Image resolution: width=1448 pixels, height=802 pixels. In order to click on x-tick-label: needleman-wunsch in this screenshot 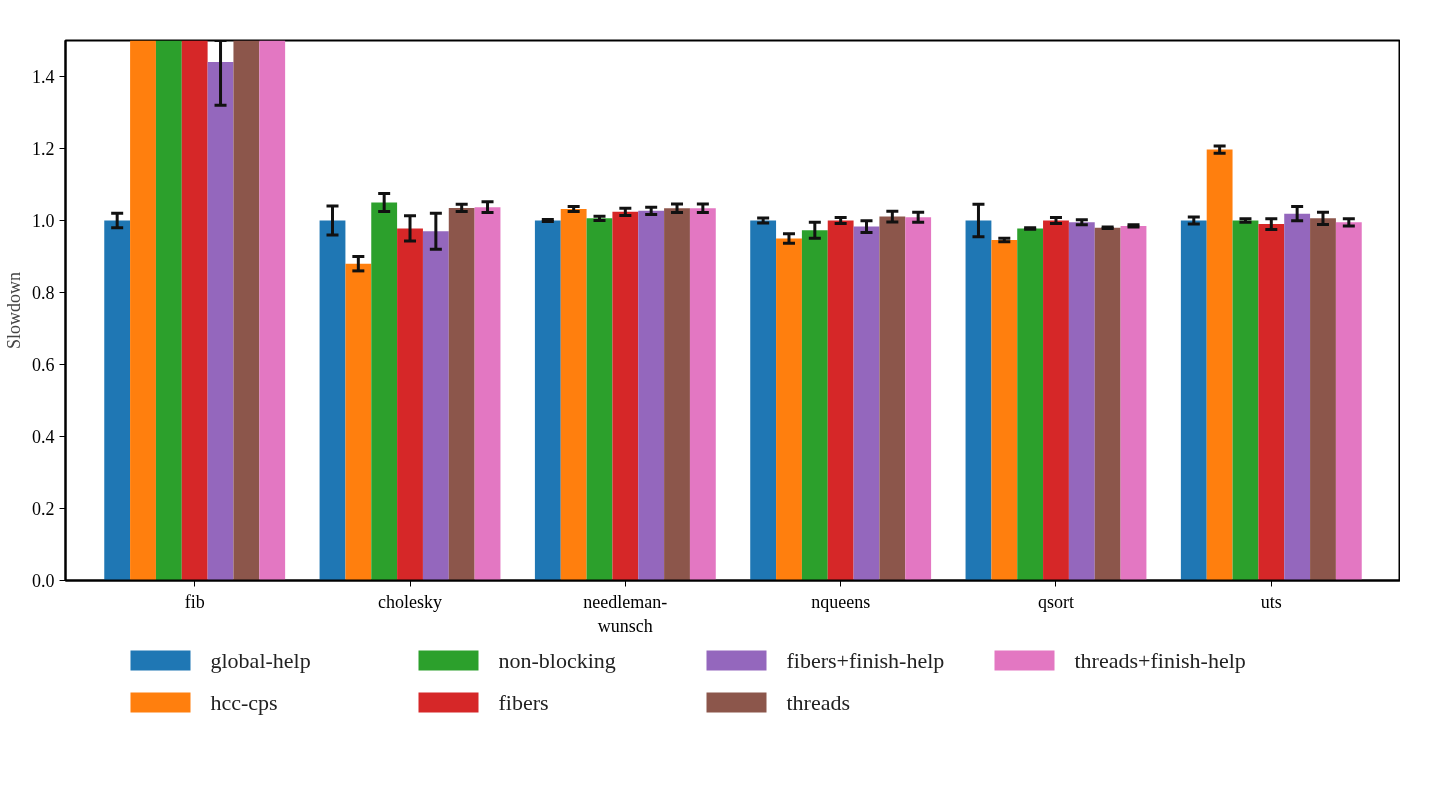, I will do `click(625, 613)`.